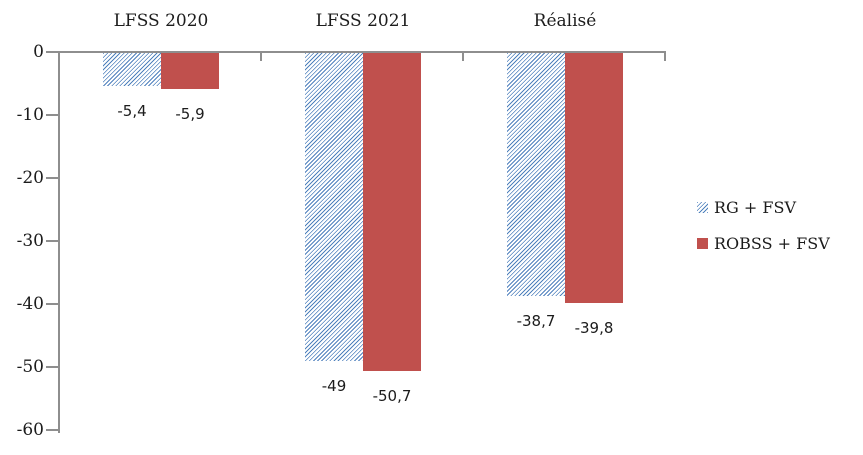 The image size is (863, 455). Describe the element at coordinates (702, 243) in the screenshot. I see `solid-swatch-icon` at that location.